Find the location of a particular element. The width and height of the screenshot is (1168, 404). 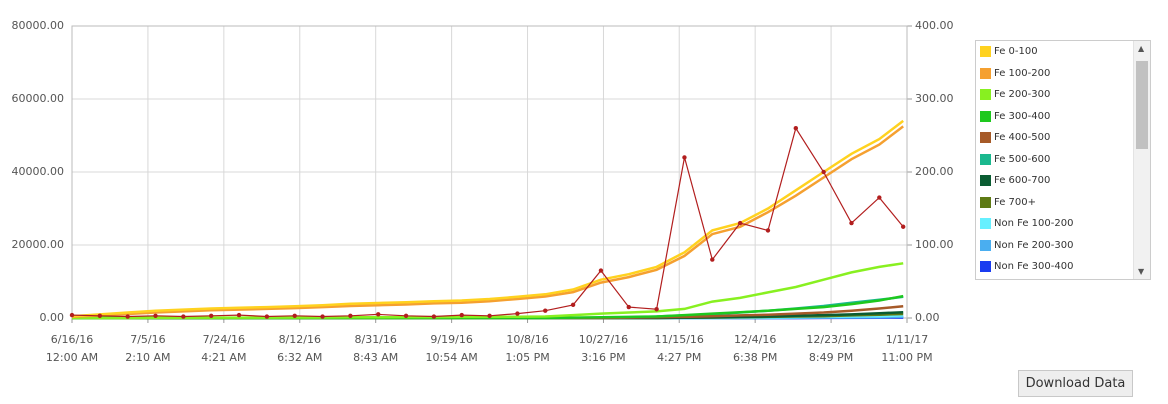

legend-label: Fe 400-500 is located at coordinates (1022, 138).